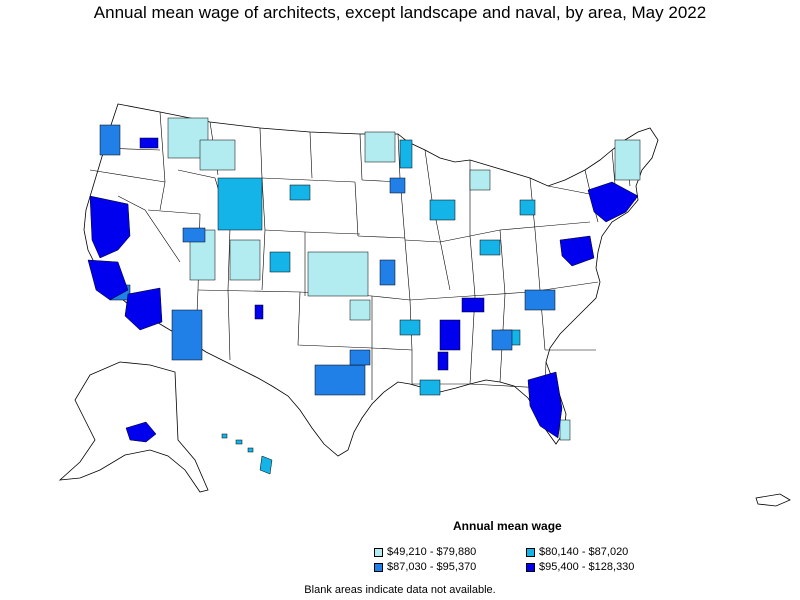 This screenshot has height=600, width=800. What do you see at coordinates (507, 526) in the screenshot?
I see `legend-title: Annual mean wage` at bounding box center [507, 526].